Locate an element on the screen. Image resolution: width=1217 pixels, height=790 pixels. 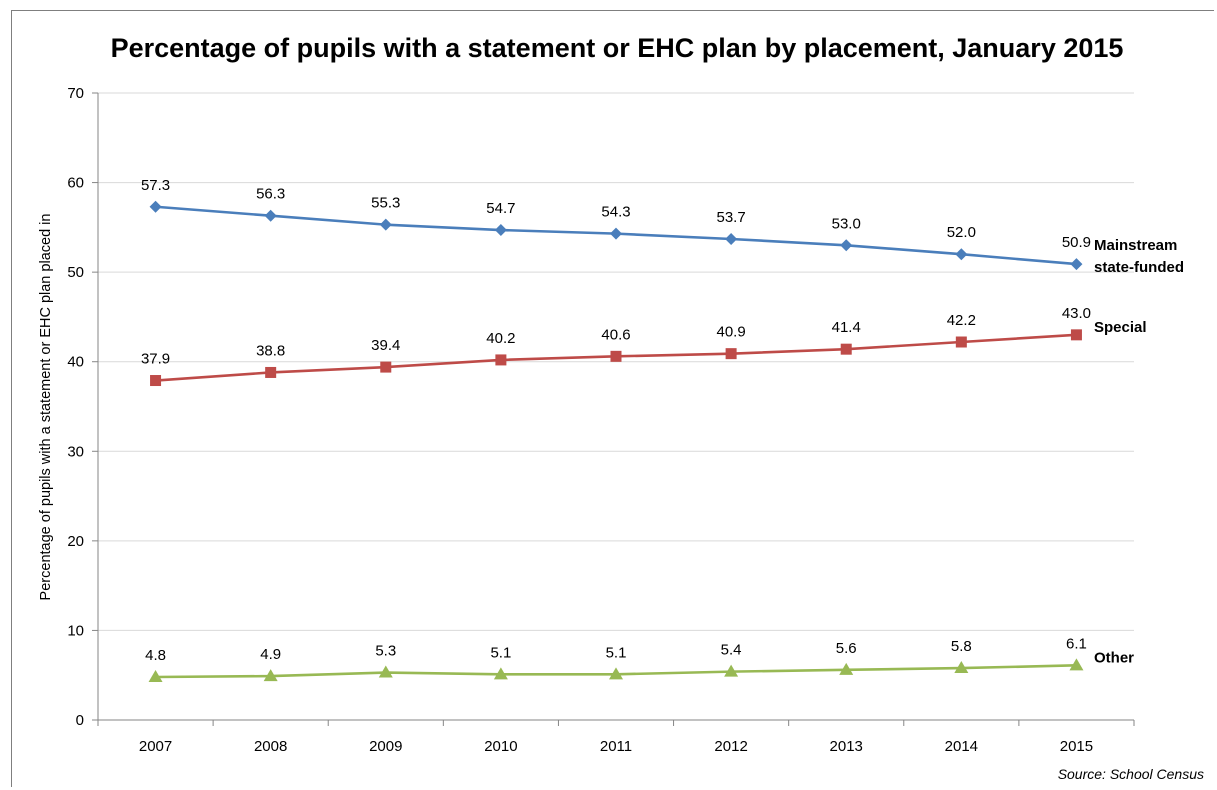
y-tick-label: 40 is located at coordinates (75, 362).